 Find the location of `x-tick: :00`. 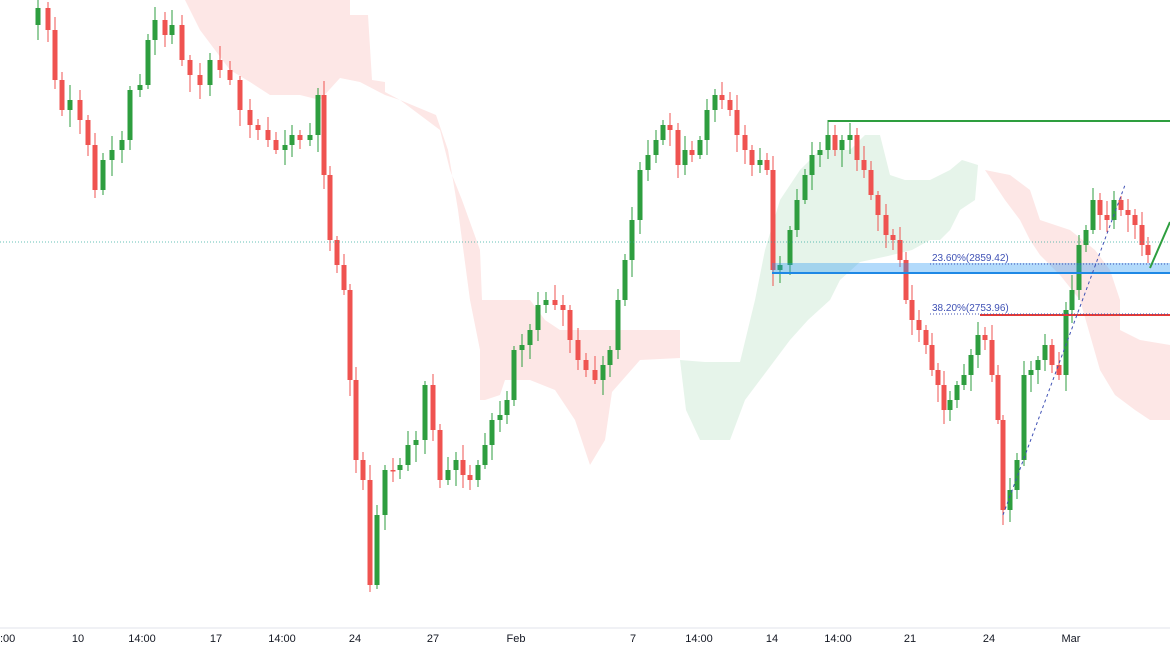

x-tick: :00 is located at coordinates (7, 639).